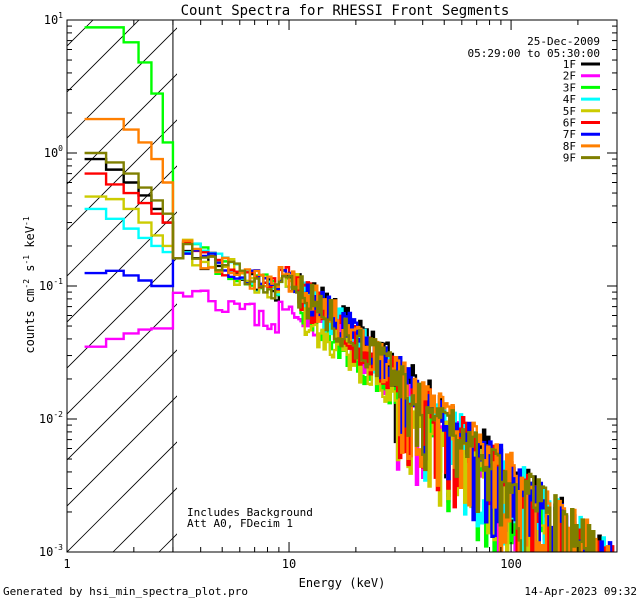  I want to click on y-tick-label: 10⁰, so click(53, 152).